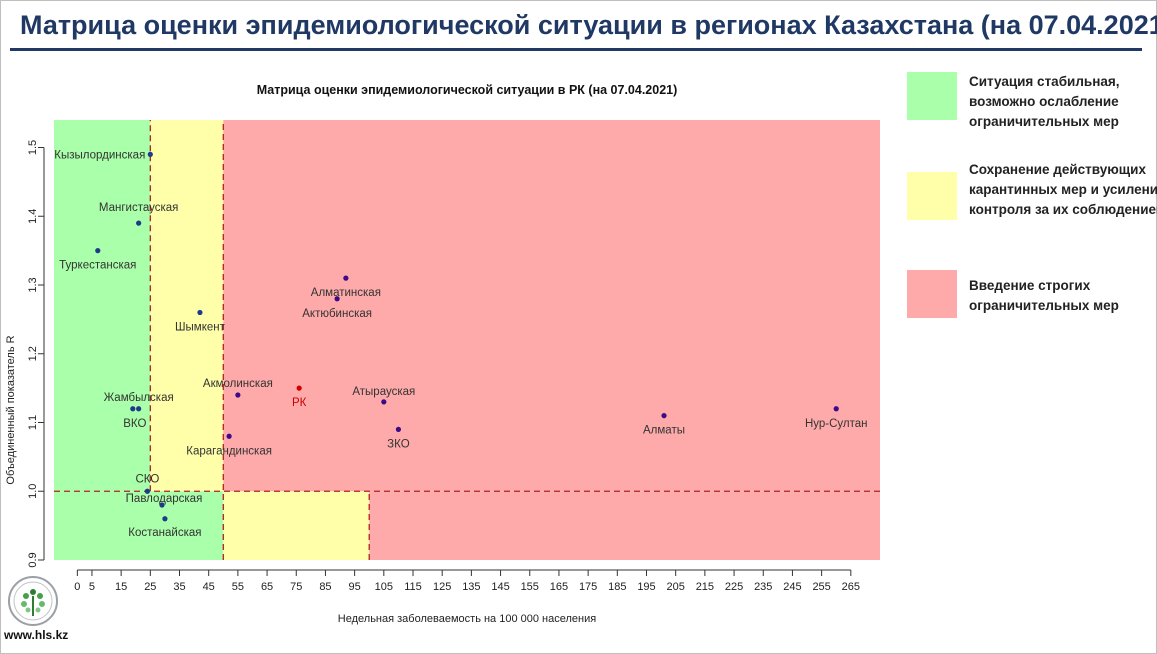  Describe the element at coordinates (229, 451) in the screenshot. I see `data-label-12: Карагандинская` at that location.